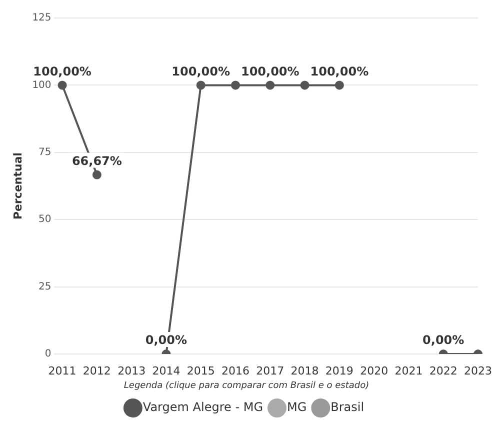  Describe the element at coordinates (96, 371) in the screenshot. I see `x-tick-label: 2012` at that location.